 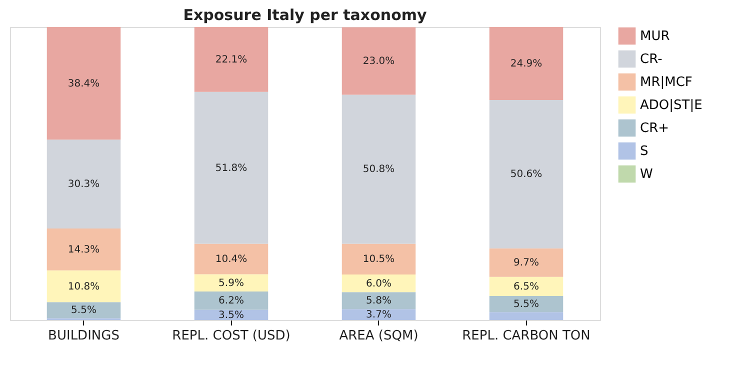 I want to click on data-label: 10.4%, so click(x=231, y=259).